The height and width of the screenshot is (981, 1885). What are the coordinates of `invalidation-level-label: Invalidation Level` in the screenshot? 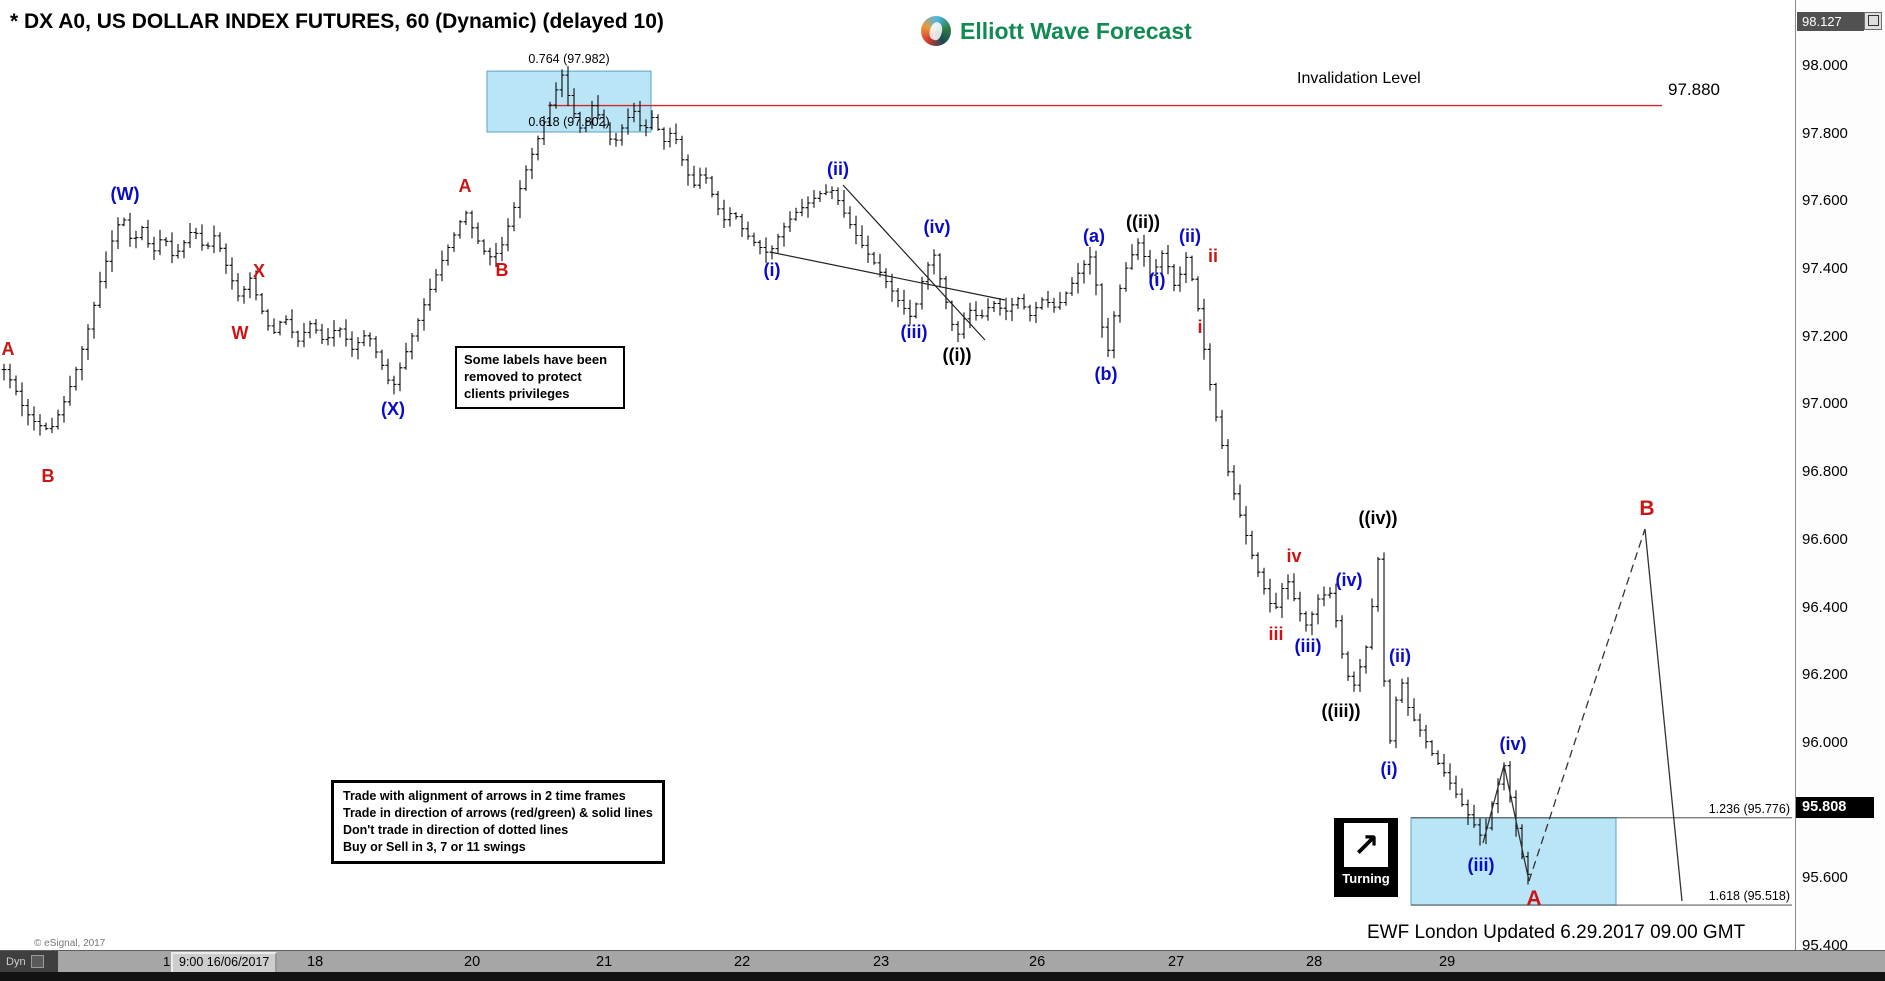 It's located at (1359, 78).